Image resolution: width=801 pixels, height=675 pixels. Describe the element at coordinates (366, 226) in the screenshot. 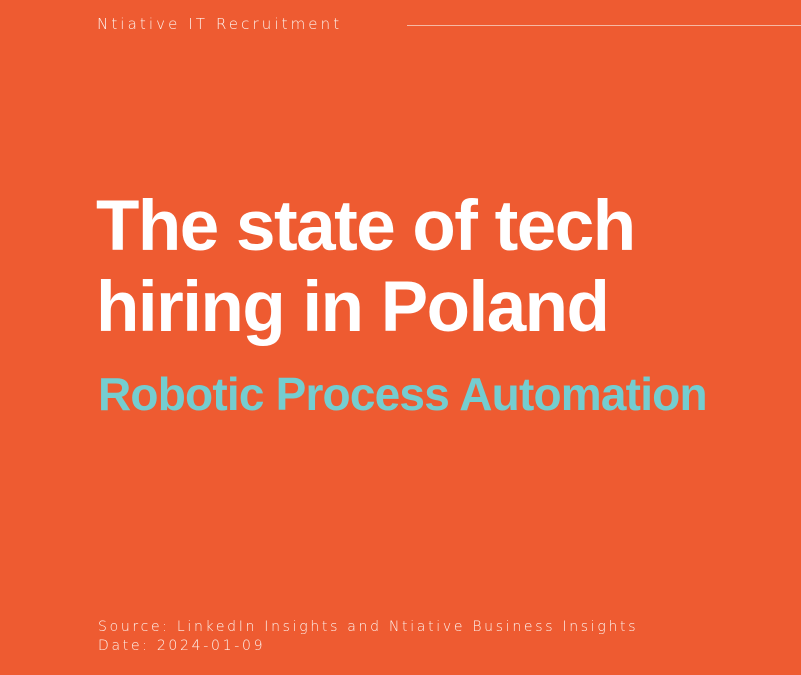

I see `title-line-1: The state of tech` at that location.